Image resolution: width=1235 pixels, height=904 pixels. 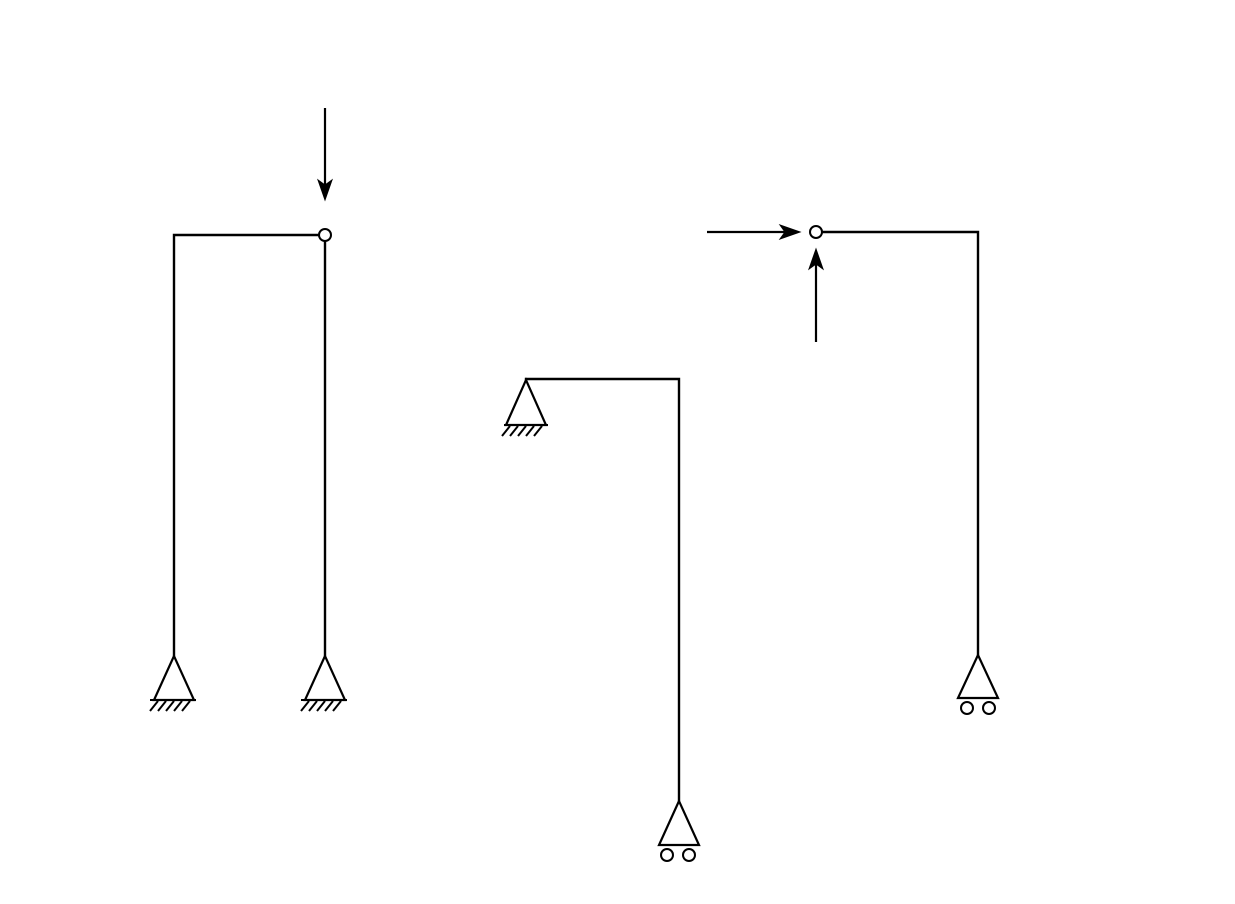 I want to click on left-frame-pin-support-left, so click(x=172, y=682).